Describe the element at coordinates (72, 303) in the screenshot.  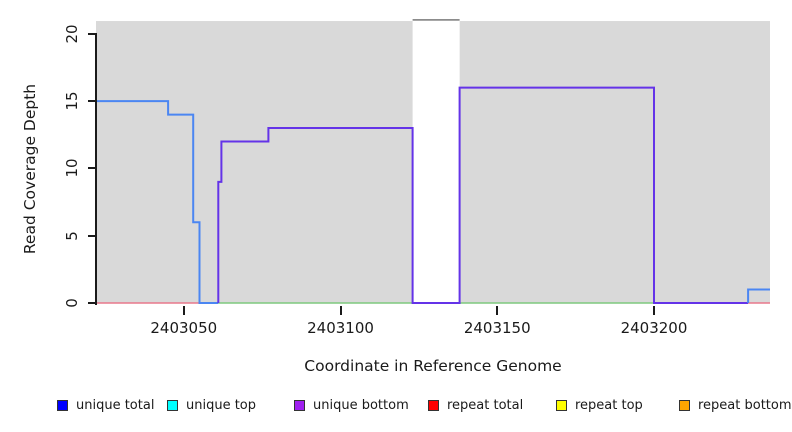
I see `y-tick-label-0: 0` at that location.